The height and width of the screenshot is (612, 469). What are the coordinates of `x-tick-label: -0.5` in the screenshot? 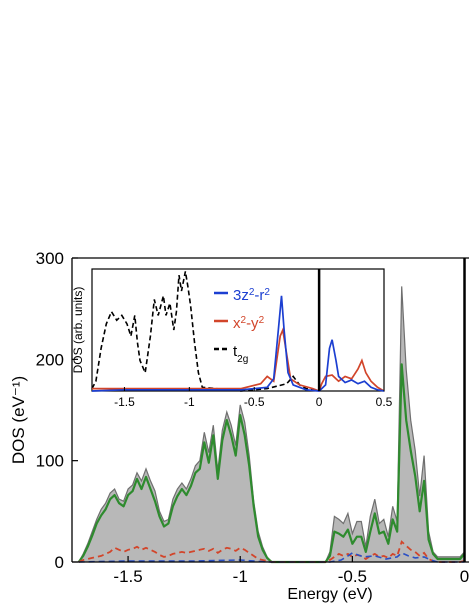 It's located at (352, 576).